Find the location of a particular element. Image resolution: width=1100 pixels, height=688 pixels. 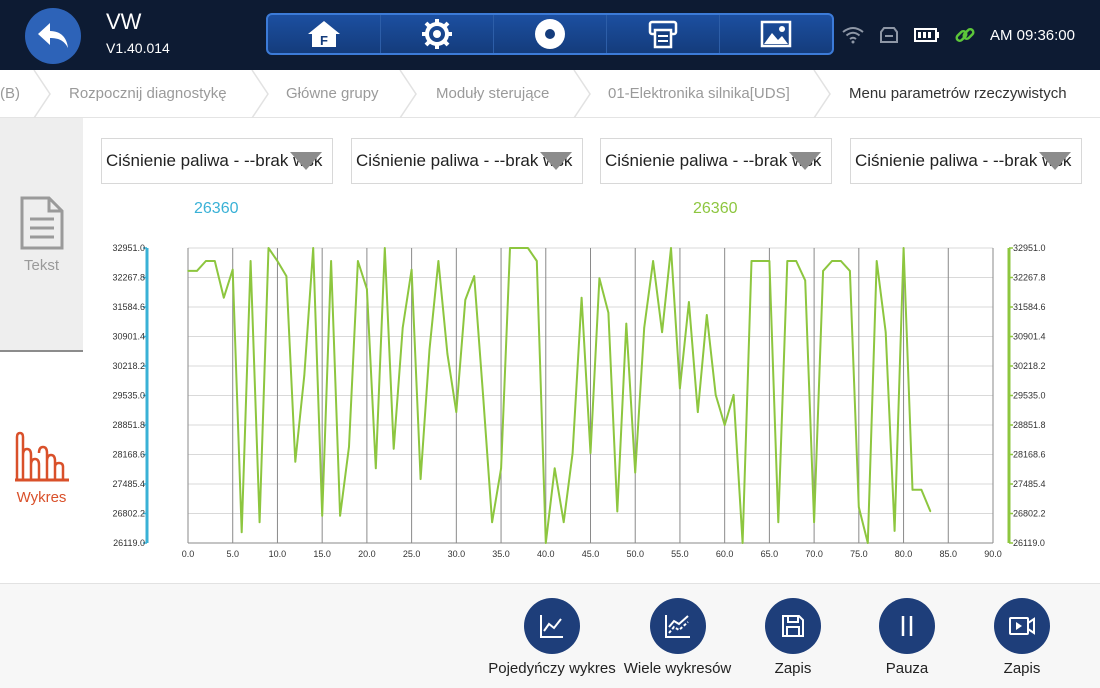

x-tick-label: 50.0 is located at coordinates (635, 554).